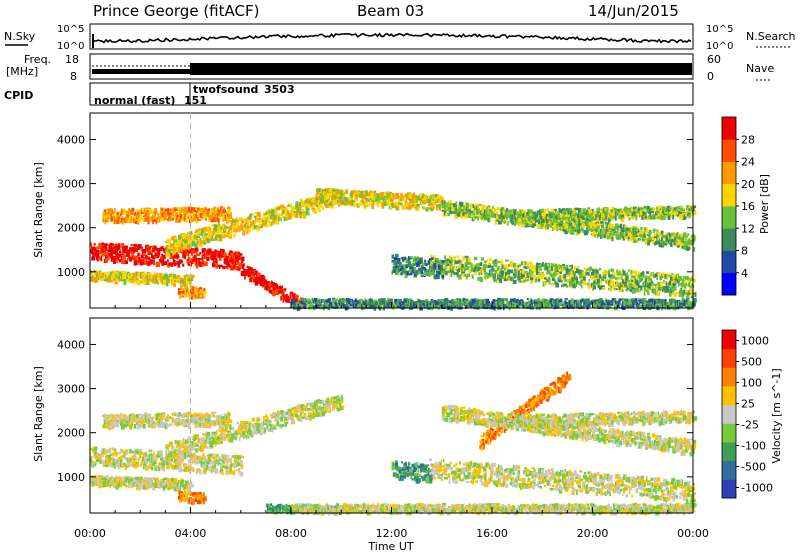  What do you see at coordinates (771, 36) in the screenshot?
I see `nsearch-label: N.Search` at bounding box center [771, 36].